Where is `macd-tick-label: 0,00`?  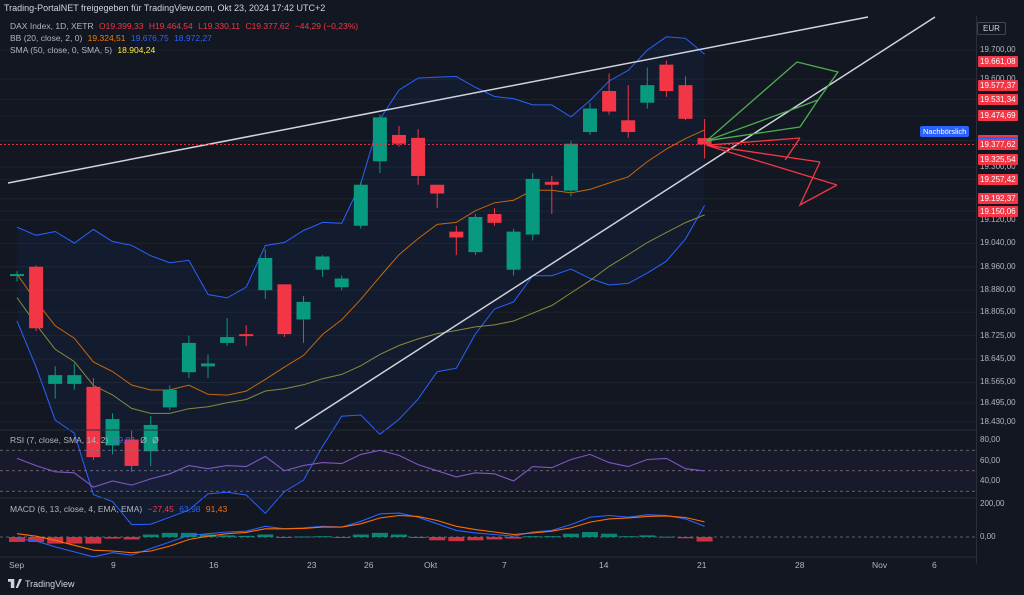 macd-tick-label: 0,00 is located at coordinates (988, 536).